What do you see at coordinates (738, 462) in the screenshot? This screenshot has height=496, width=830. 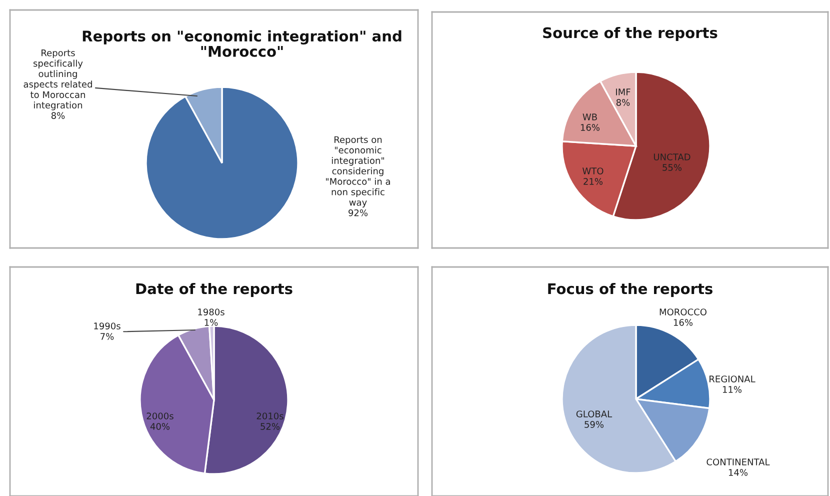 I see `slice-label: CONTINENTAL` at bounding box center [738, 462].